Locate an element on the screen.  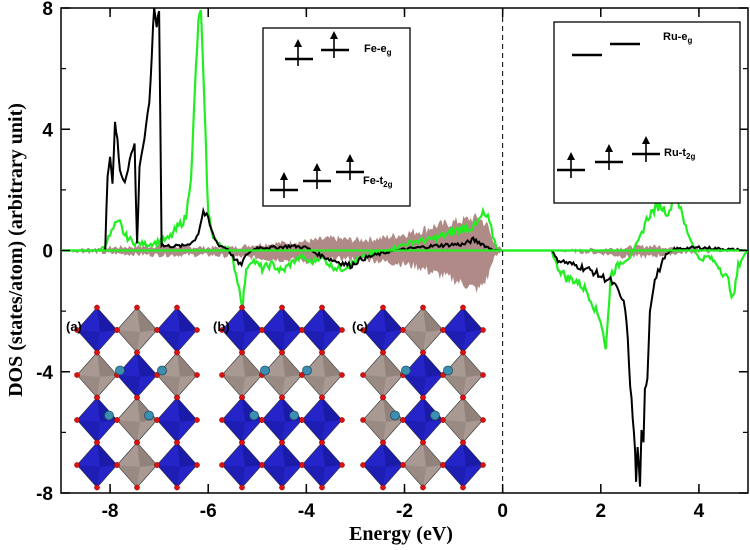
fe-level-box is located at coordinates (336, 117).